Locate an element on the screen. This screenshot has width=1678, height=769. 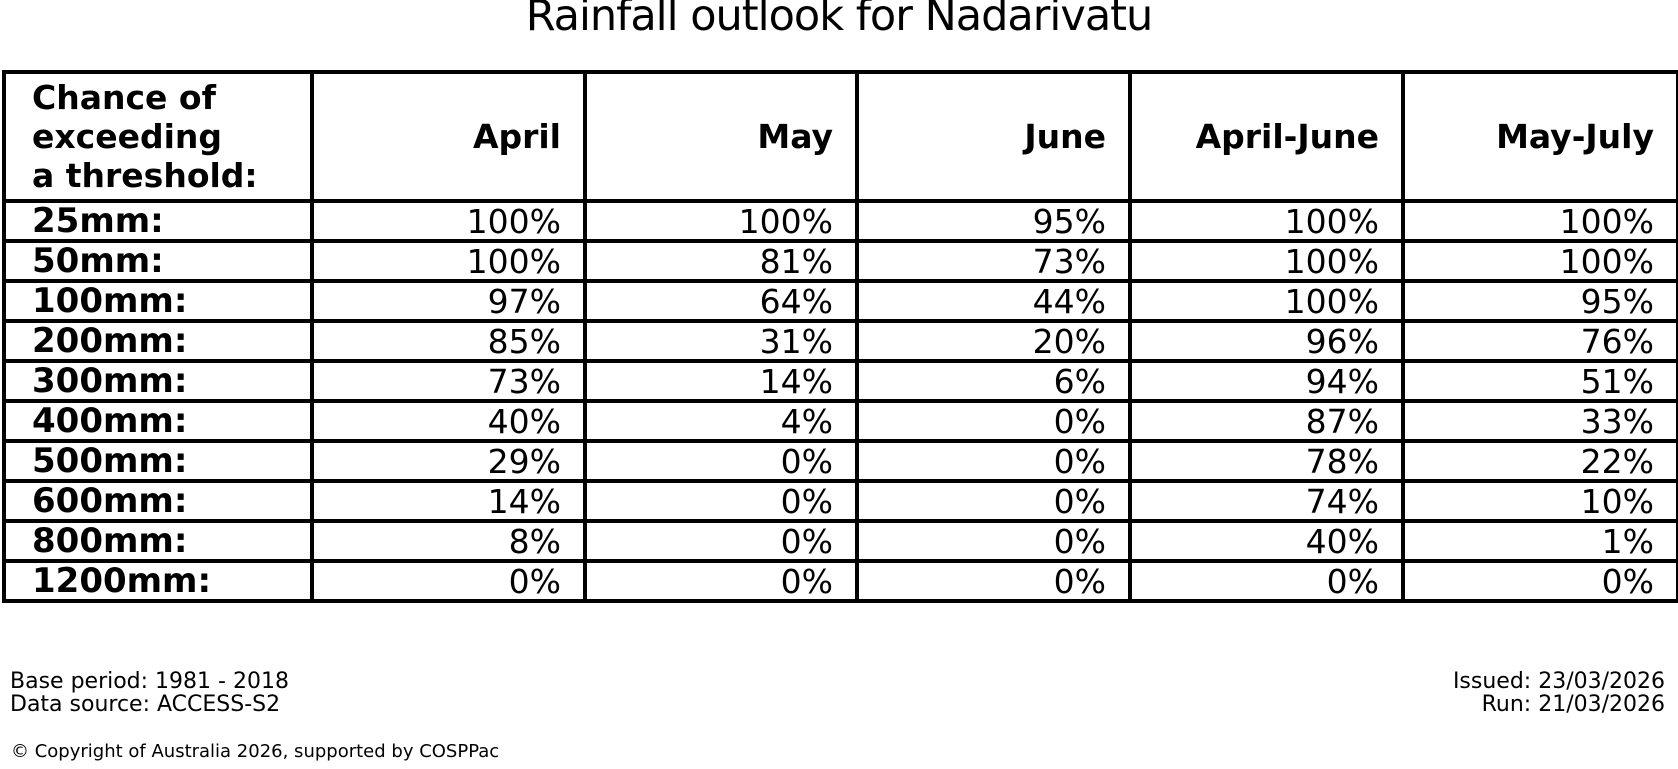
table-row: 400mm: 40% 4% 0% 87% 33% is located at coordinates (840, 421).